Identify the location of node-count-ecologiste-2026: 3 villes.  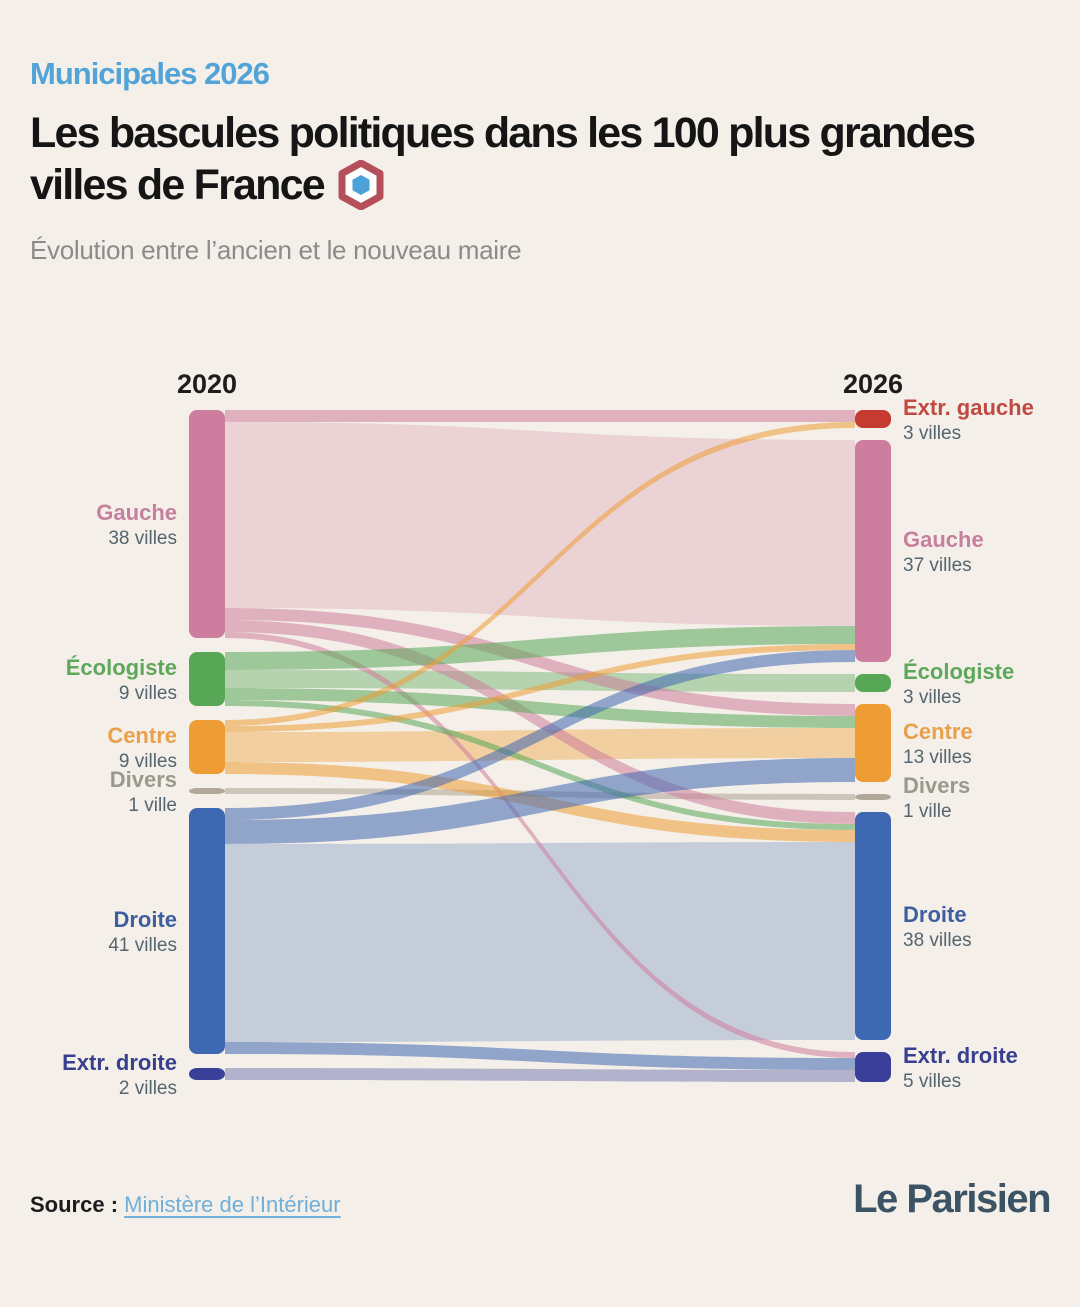
(932, 697).